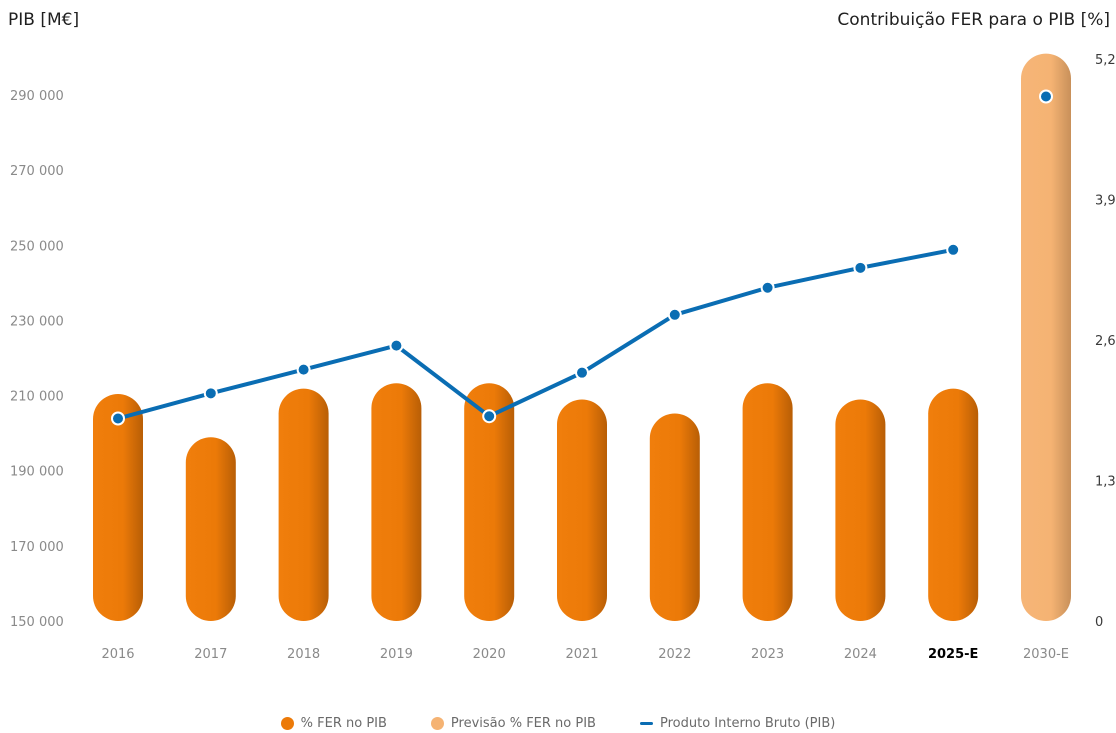 Image resolution: width=1116 pixels, height=733 pixels. What do you see at coordinates (343, 723) in the screenshot?
I see `legend-label-fer: % FER no PIB` at bounding box center [343, 723].